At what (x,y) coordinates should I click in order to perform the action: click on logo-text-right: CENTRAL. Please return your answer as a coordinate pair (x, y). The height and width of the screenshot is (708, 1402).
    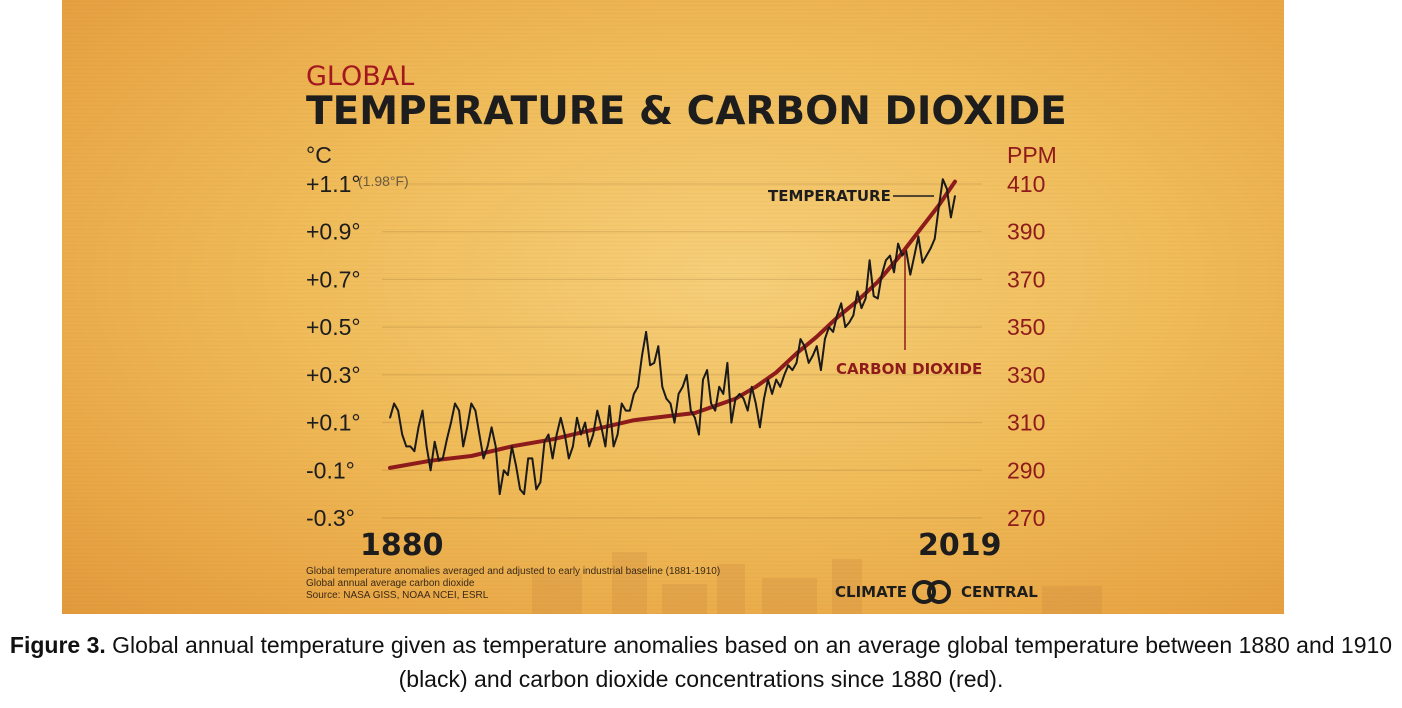
    Looking at the image, I should click on (999, 592).